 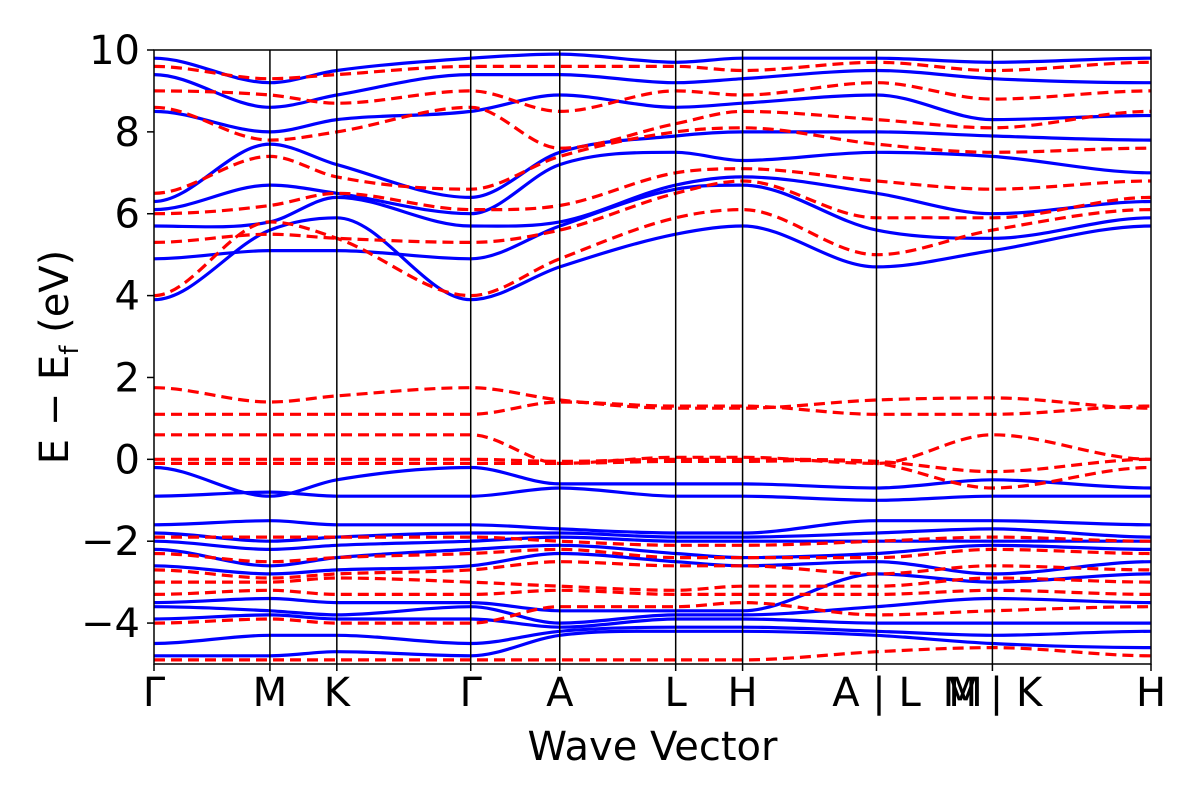 I want to click on x-tick-label: L, so click(x=676, y=693).